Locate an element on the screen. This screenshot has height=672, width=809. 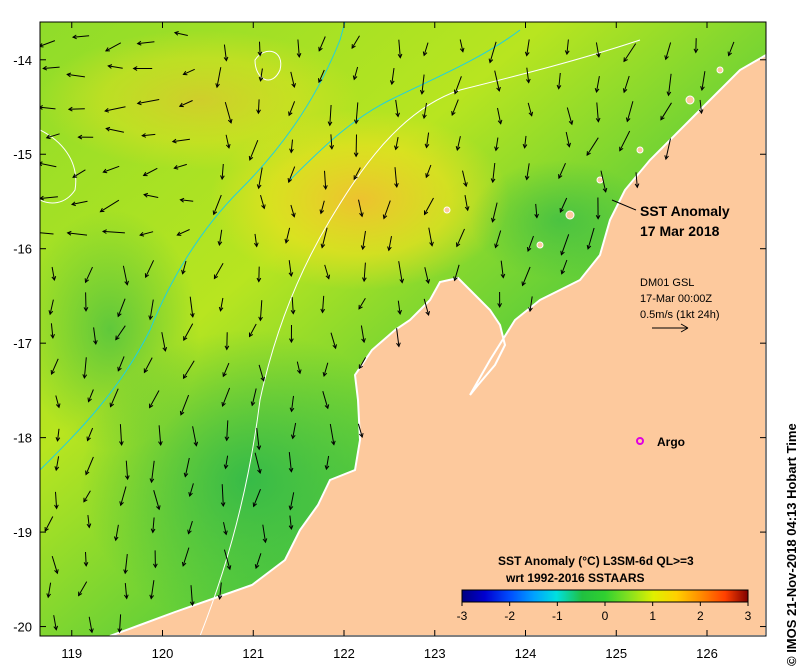
colorbar-ticks: -3 -2 -1 0 1 2 3 is located at coordinates (604, 612).